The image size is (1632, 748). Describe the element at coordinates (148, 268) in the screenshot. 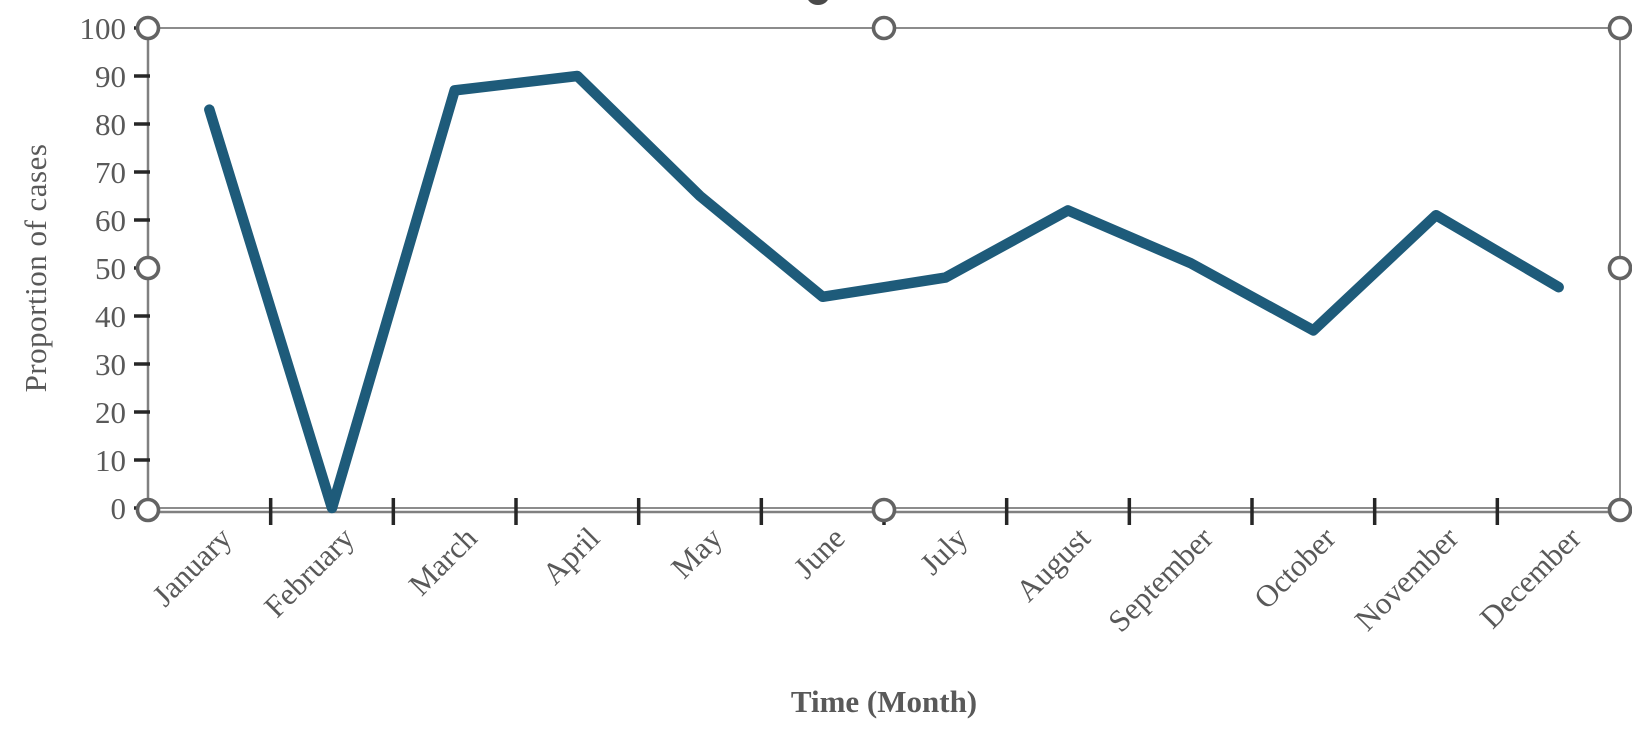

I see `selection-handle-middle-left` at that location.